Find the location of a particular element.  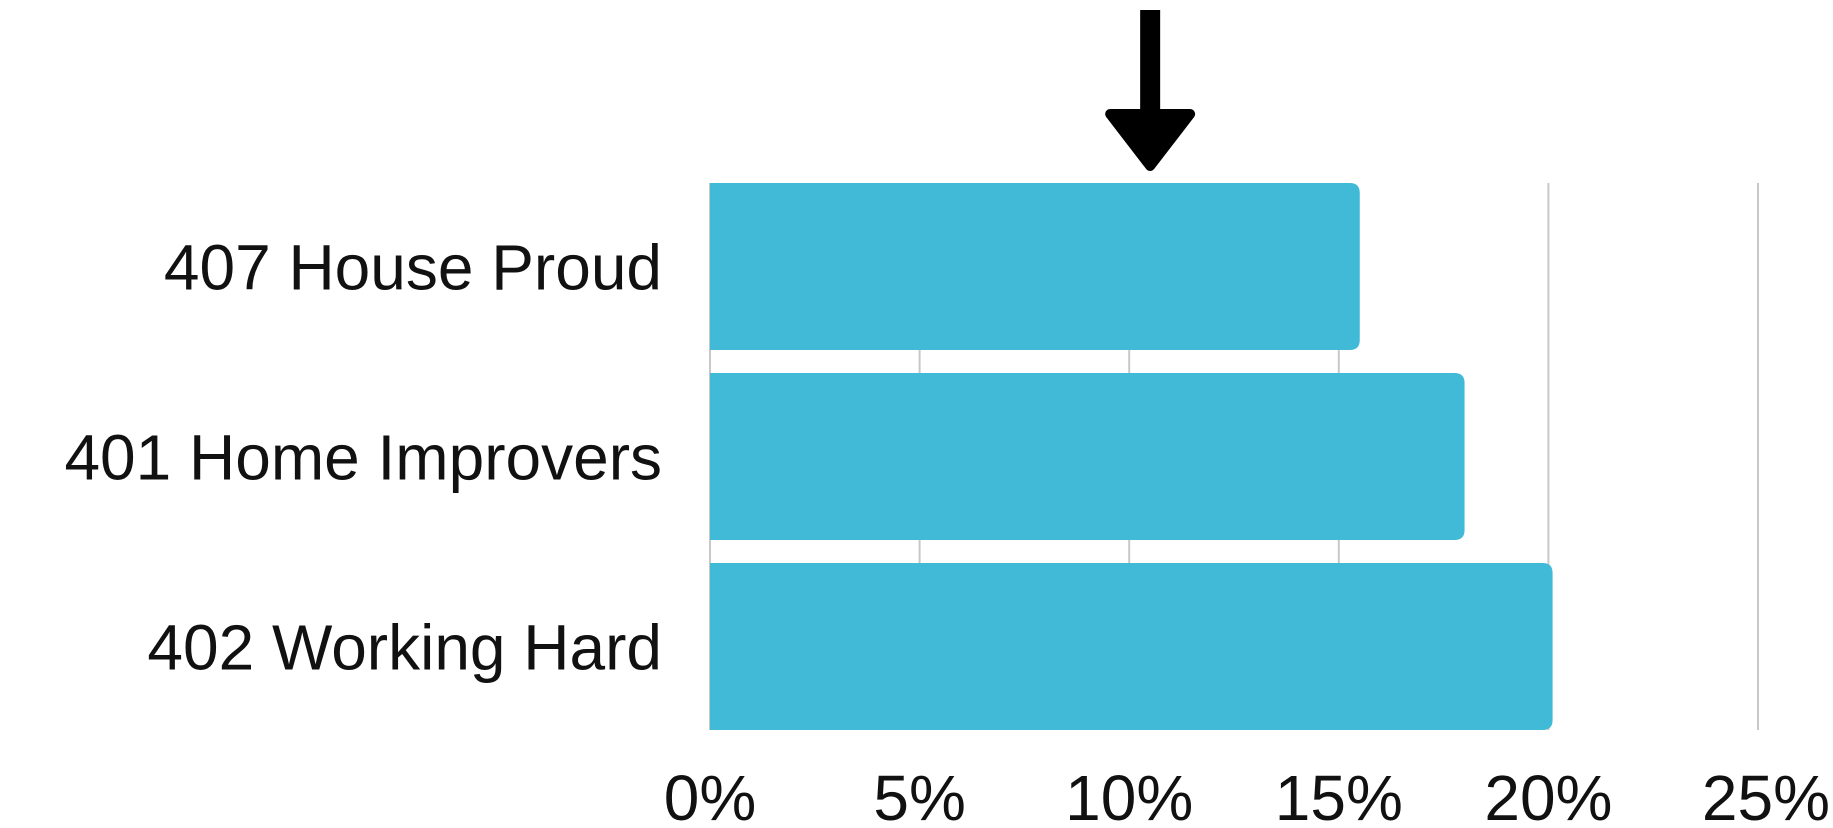

x-tick-label: 10% is located at coordinates (1129, 792).